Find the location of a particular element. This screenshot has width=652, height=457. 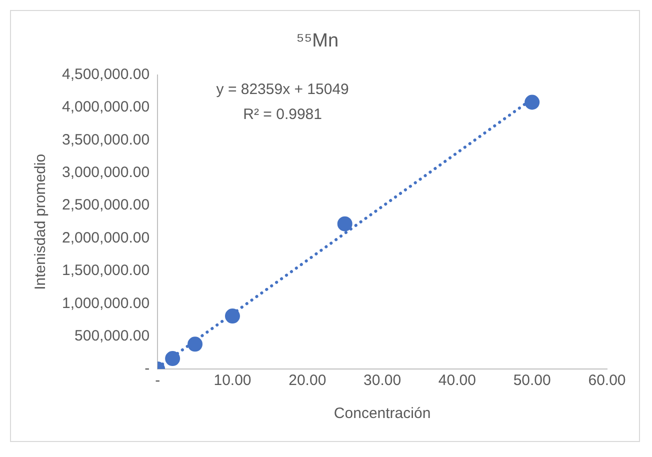

x-axis-title: Concentración is located at coordinates (382, 413).